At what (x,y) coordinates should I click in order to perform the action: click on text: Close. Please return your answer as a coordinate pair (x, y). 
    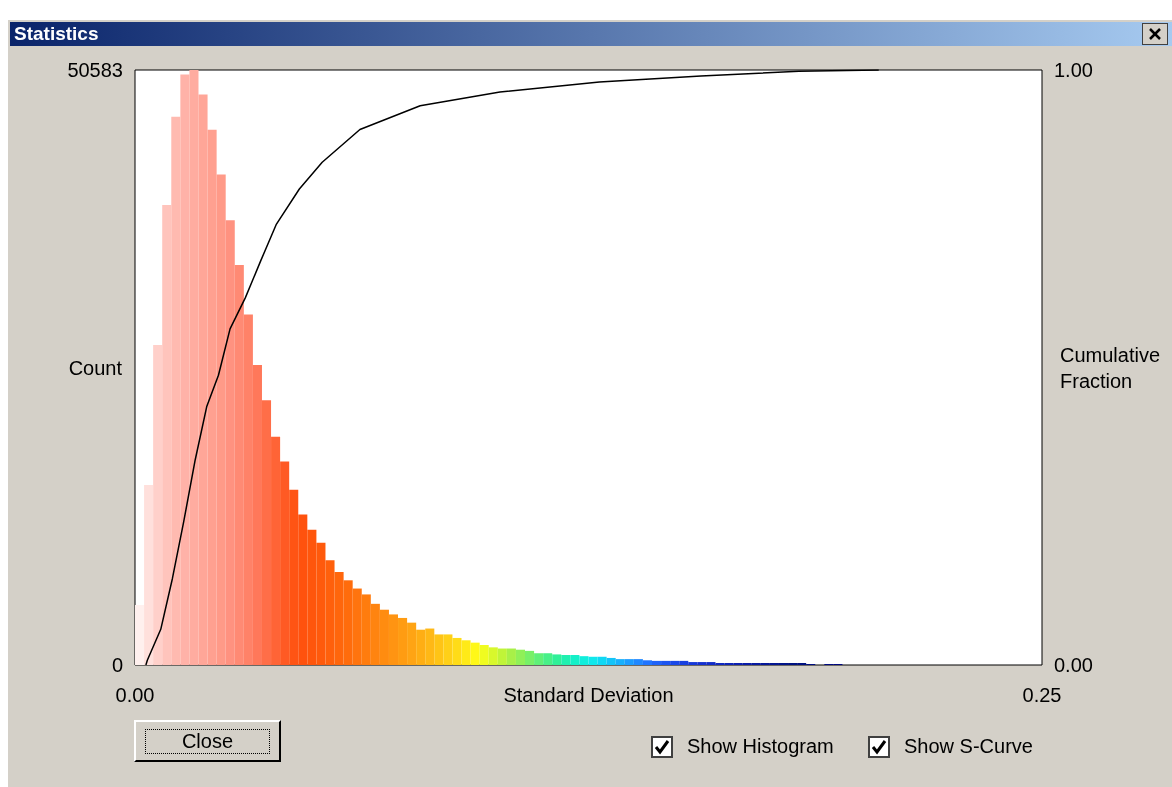
    Looking at the image, I should click on (207, 741).